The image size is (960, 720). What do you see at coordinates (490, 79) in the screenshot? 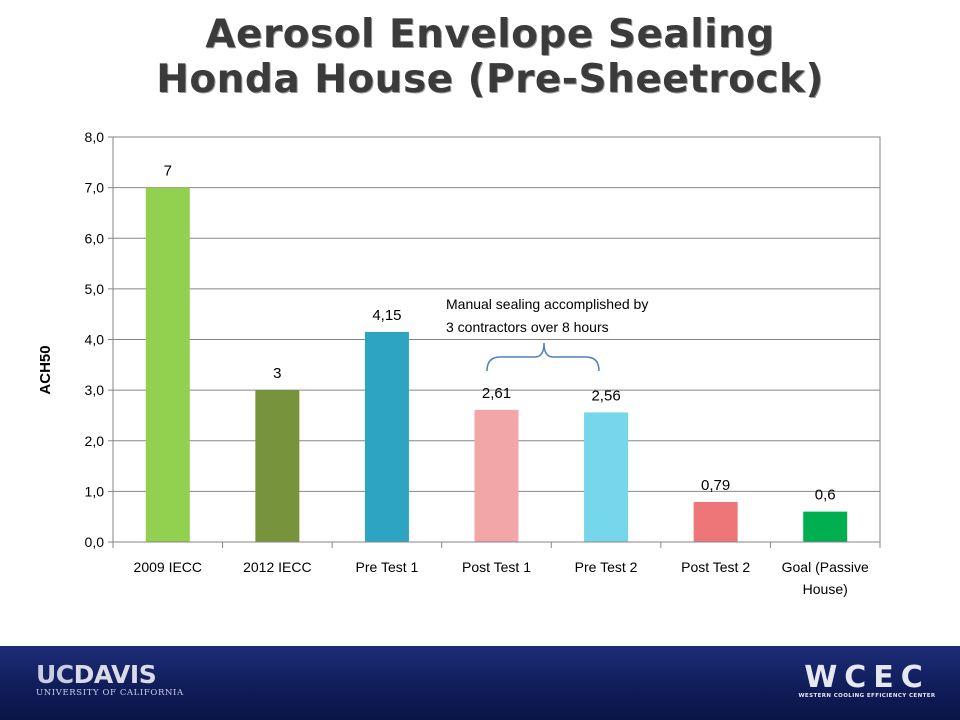
I see `title-line-2: Honda House (Pre-Sheetrock)` at bounding box center [490, 79].